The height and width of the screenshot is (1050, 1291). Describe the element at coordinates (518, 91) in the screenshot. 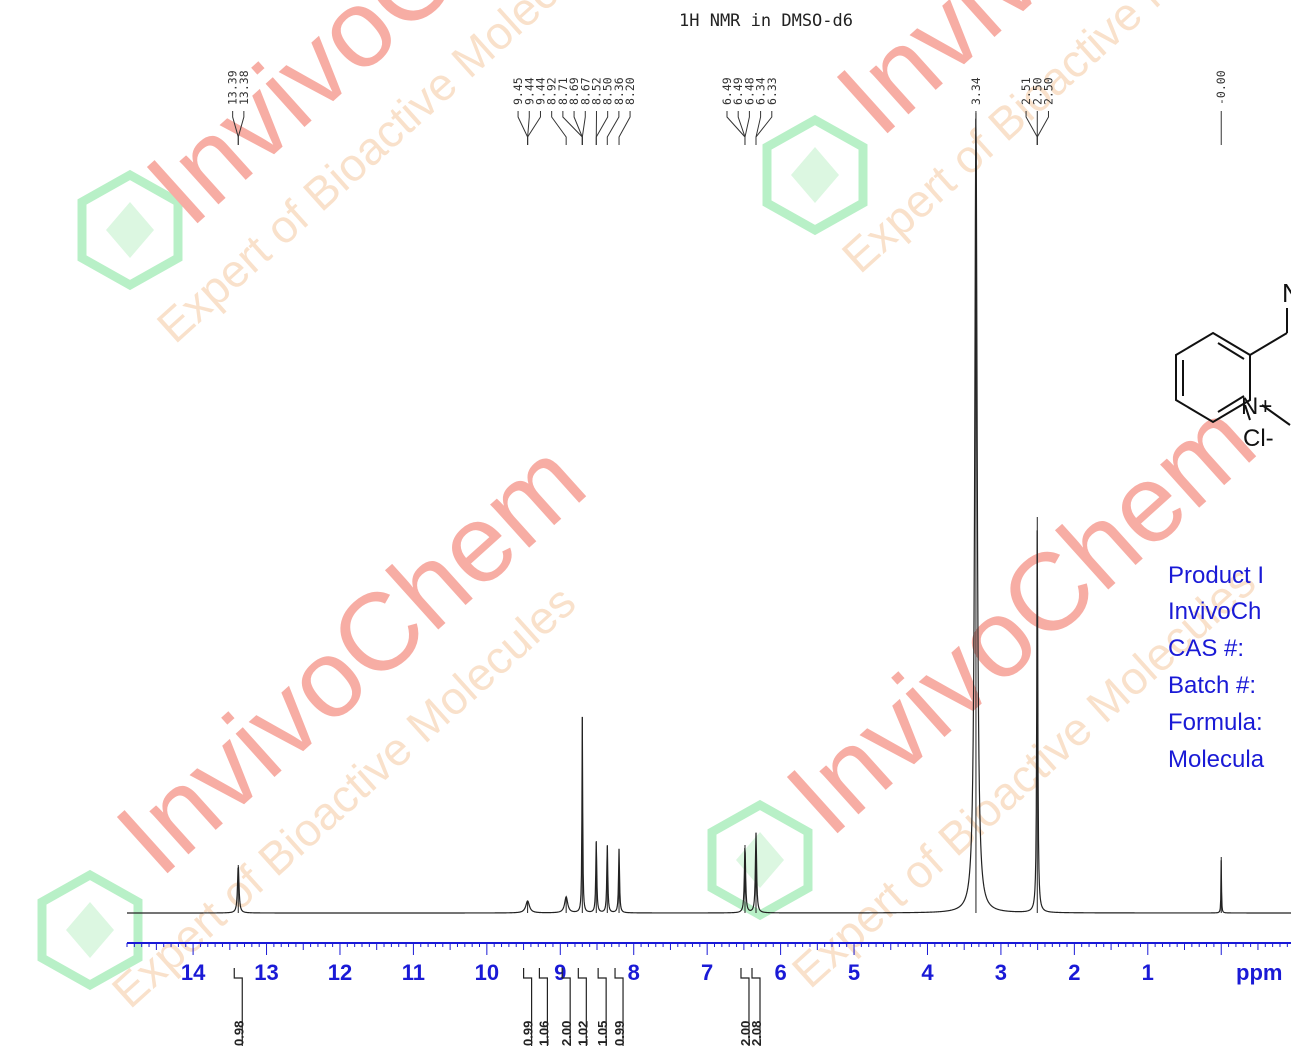

I see `peak-label: 9.45` at that location.